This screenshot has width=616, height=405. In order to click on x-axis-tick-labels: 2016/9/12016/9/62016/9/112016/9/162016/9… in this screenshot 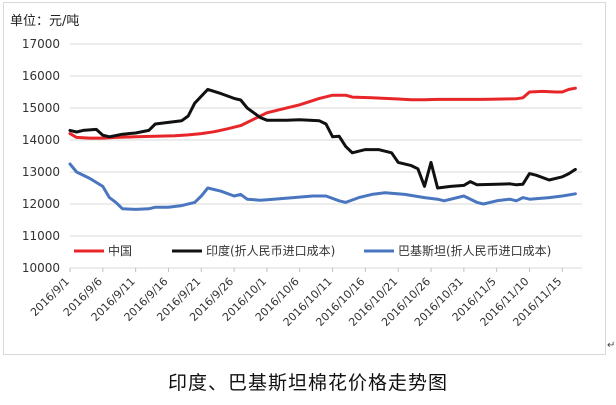, I will do `click(296, 298)`.